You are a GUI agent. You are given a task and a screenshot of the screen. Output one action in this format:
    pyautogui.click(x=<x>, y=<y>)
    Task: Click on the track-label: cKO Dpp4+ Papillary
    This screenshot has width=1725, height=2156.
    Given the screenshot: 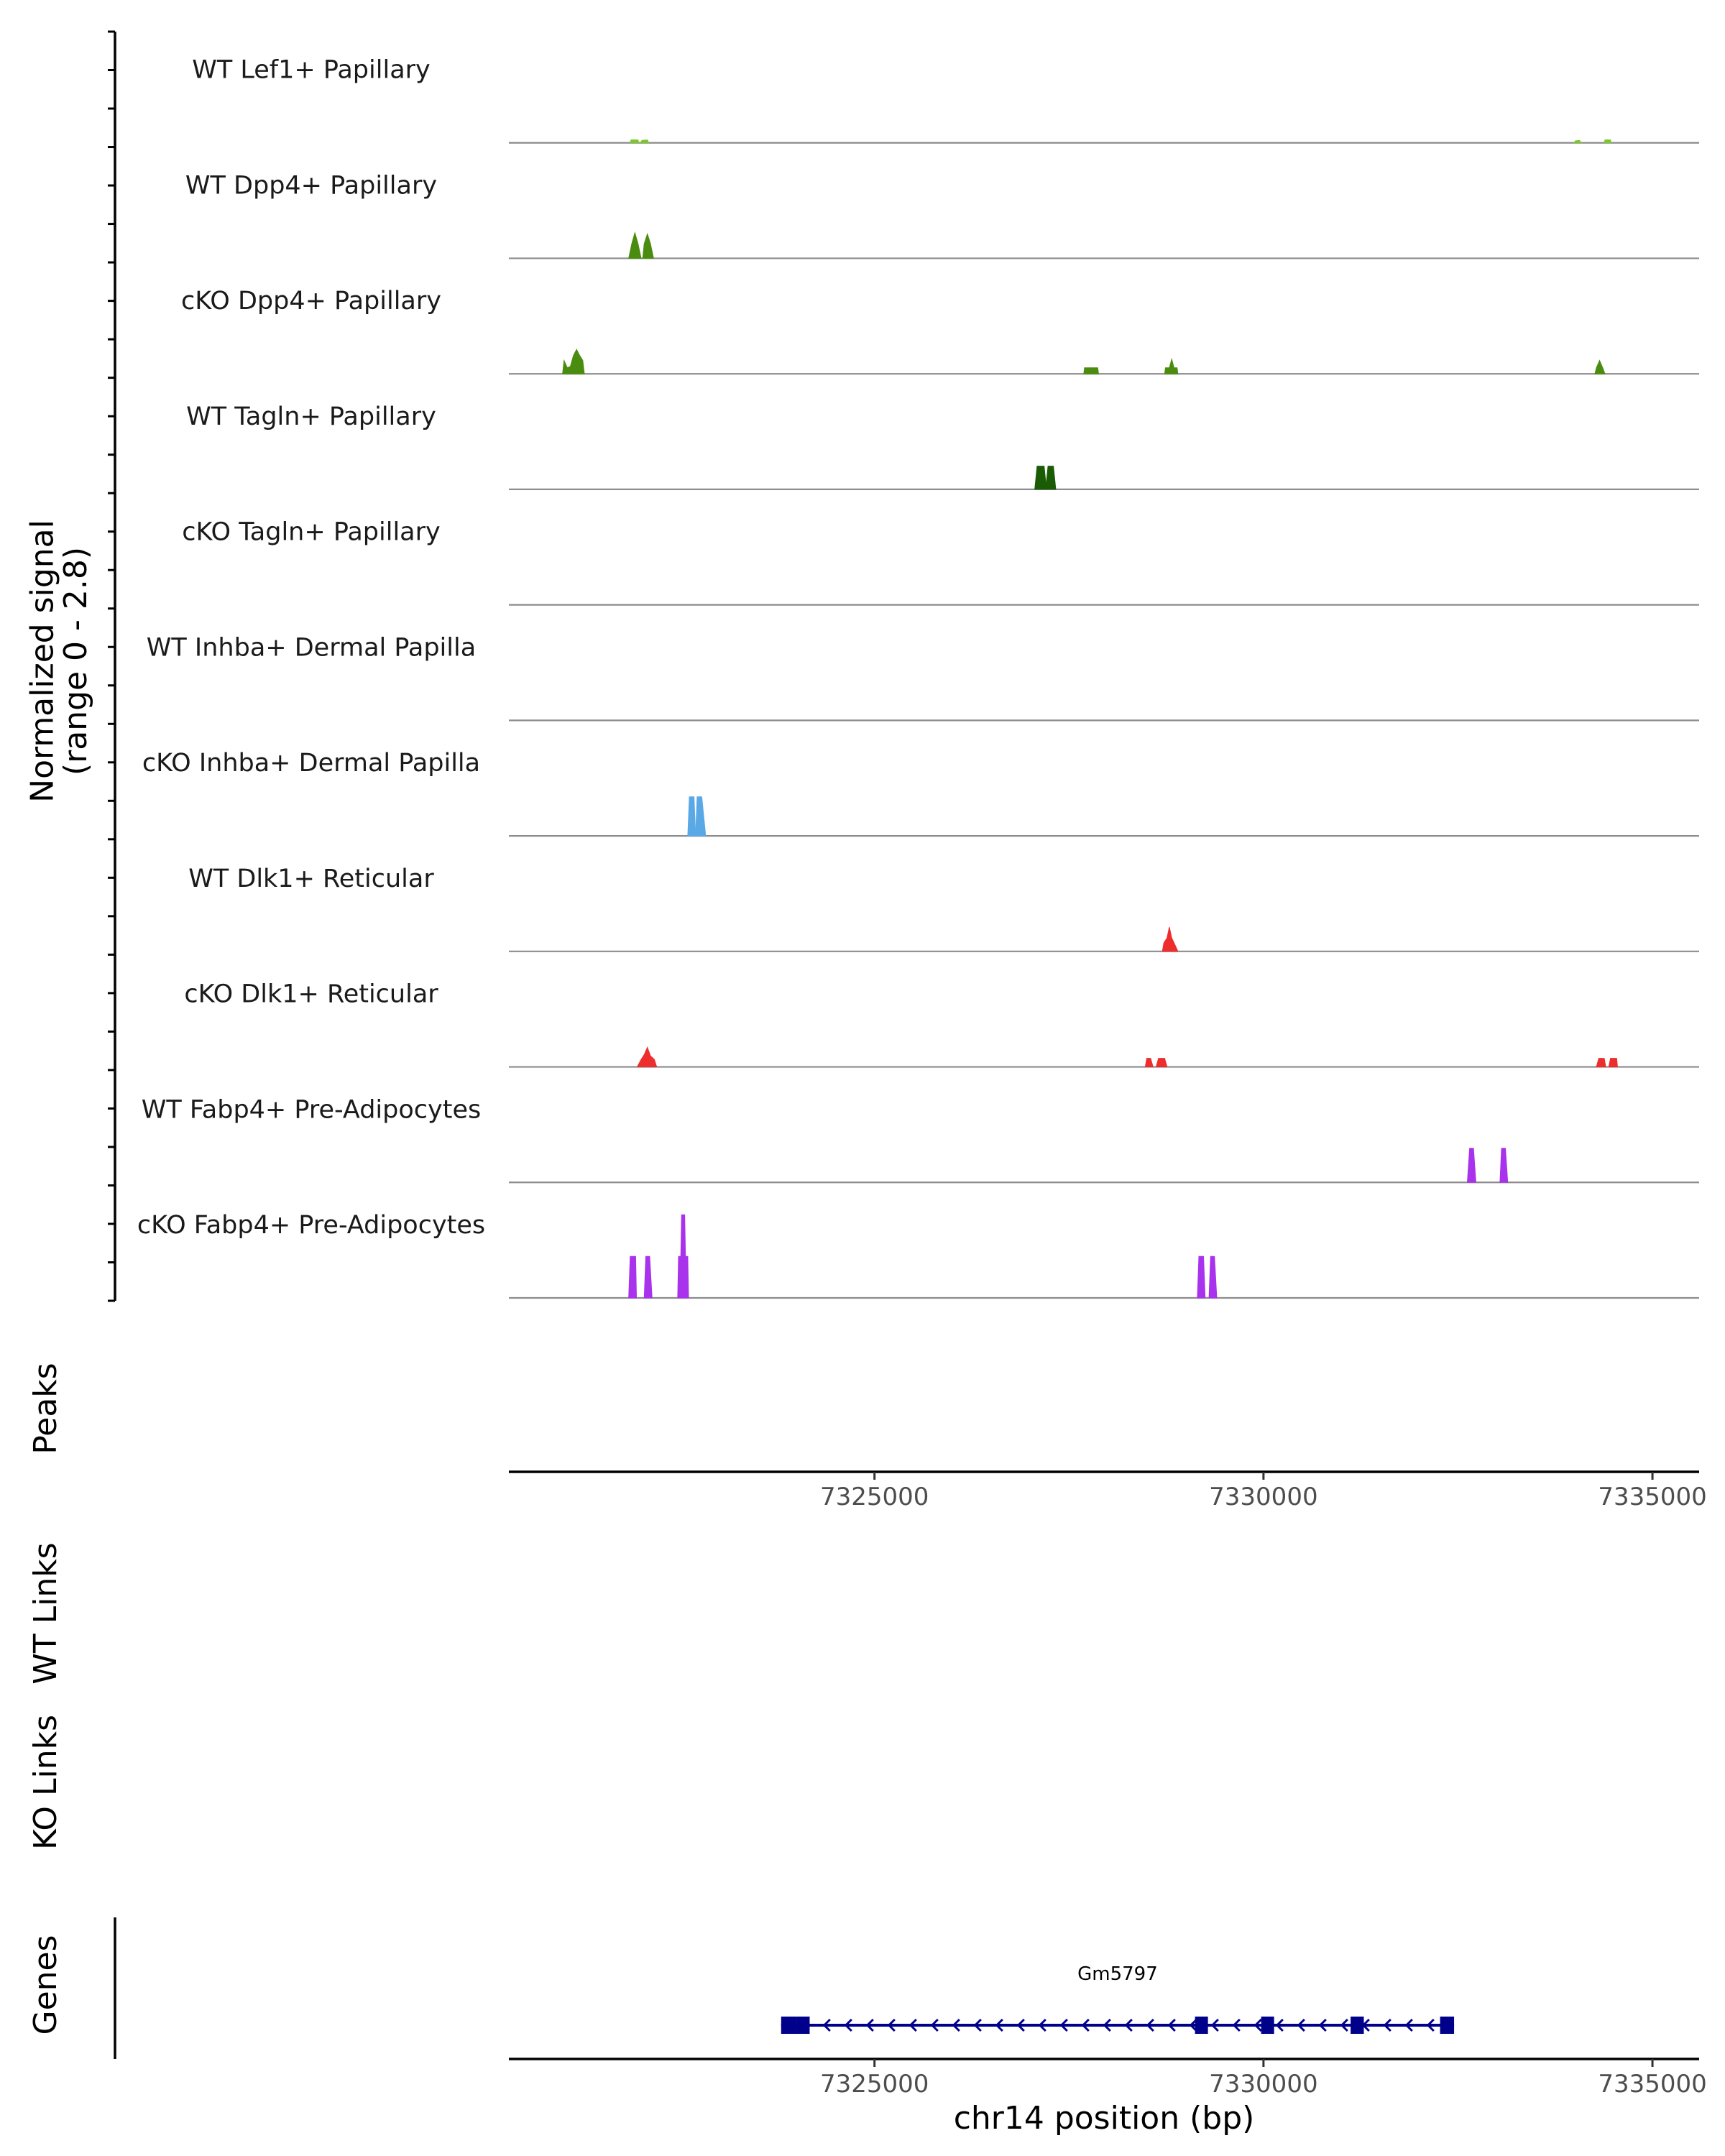 What is the action you would take?
    pyautogui.click(x=311, y=301)
    